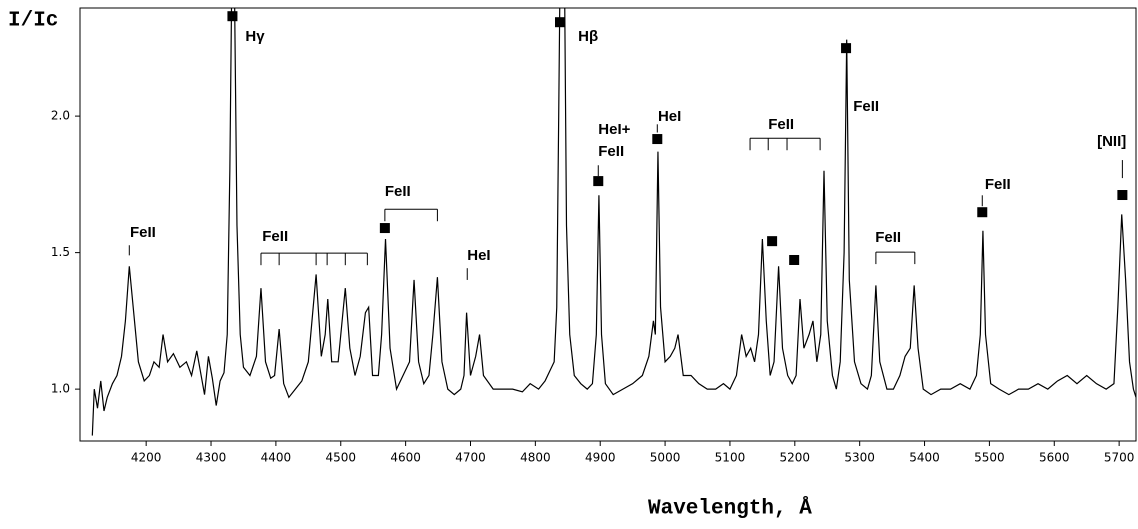 This screenshot has width=1138, height=529. I want to click on annotation: Hγ, so click(255, 36).